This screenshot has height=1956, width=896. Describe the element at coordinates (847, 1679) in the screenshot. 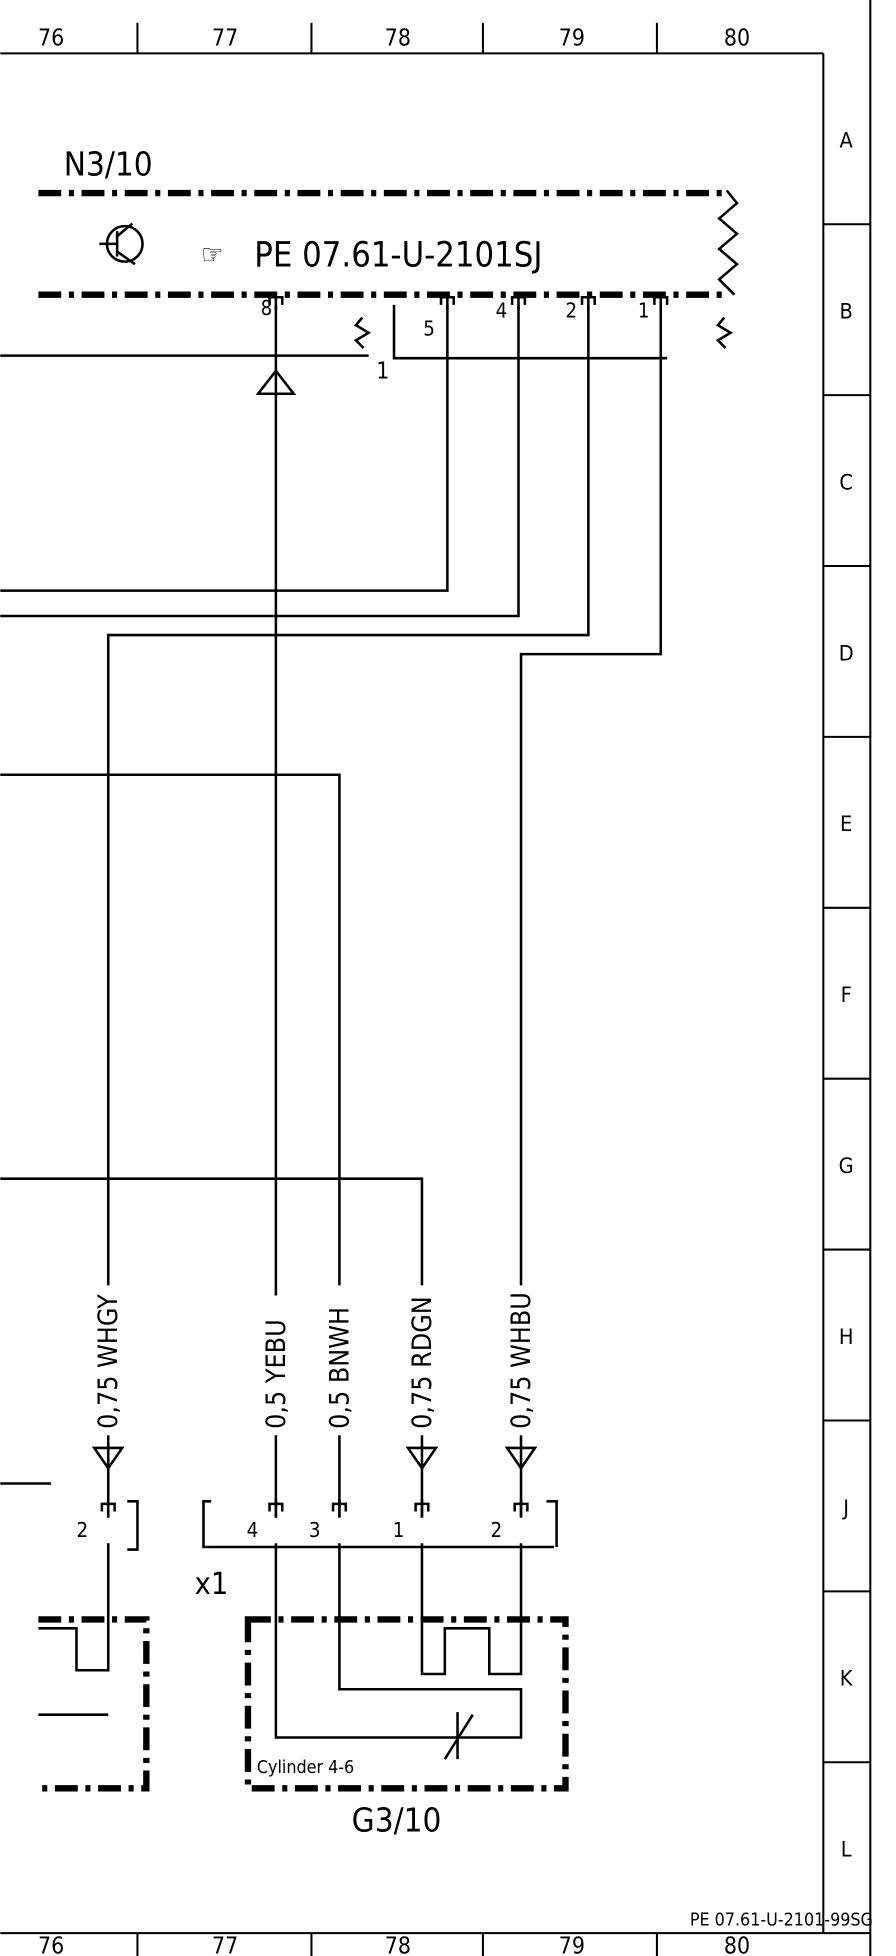

I see `row-label: K` at that location.